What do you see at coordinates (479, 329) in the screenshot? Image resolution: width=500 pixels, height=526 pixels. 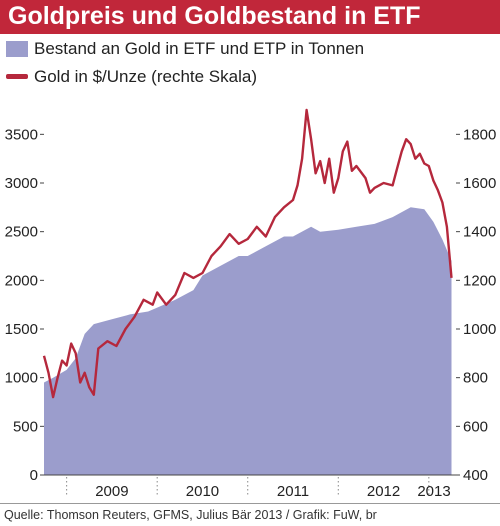 I see `right-tick-label: 1000` at bounding box center [479, 329].